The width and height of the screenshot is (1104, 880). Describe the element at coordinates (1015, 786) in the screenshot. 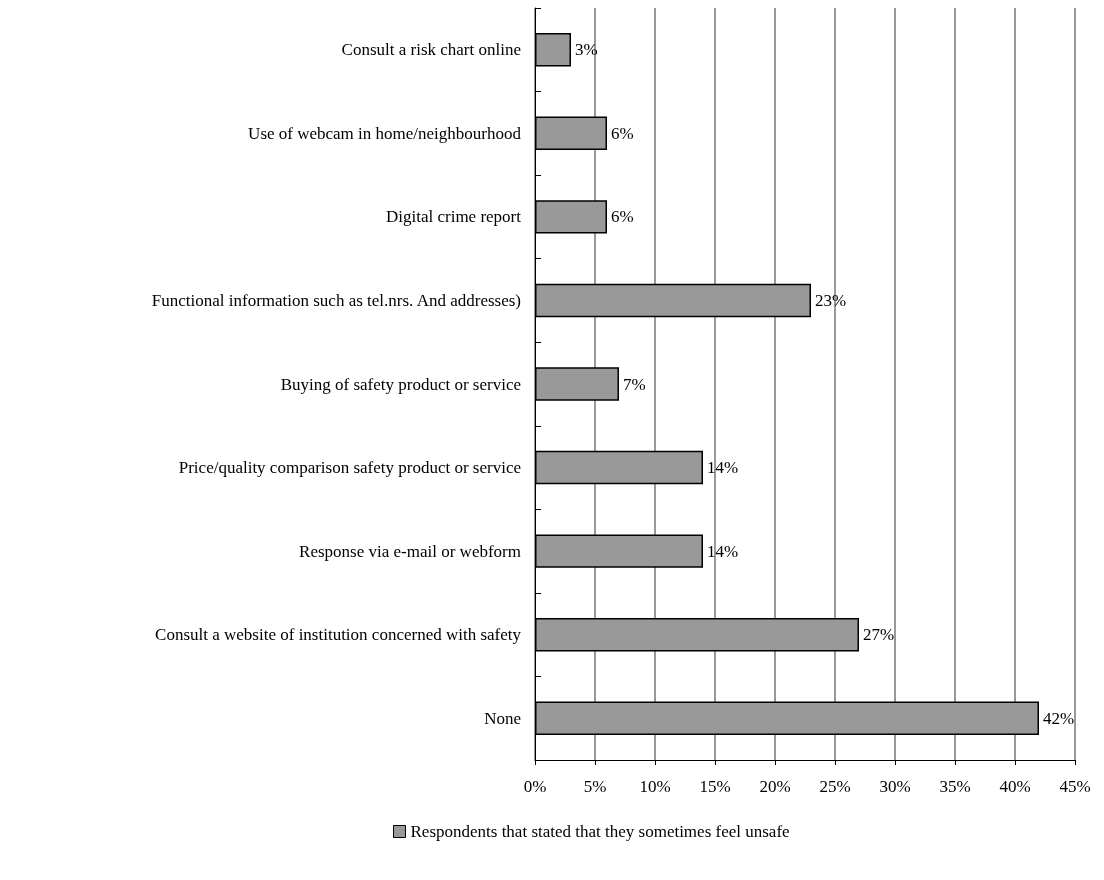

I see `x-tick-label: 40%` at that location.